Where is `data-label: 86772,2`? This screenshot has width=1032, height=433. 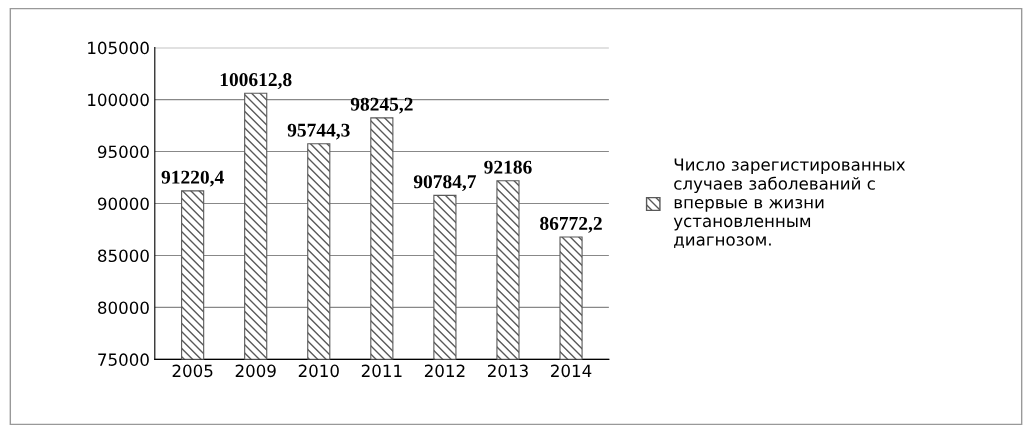
data-label: 86772,2 is located at coordinates (571, 224).